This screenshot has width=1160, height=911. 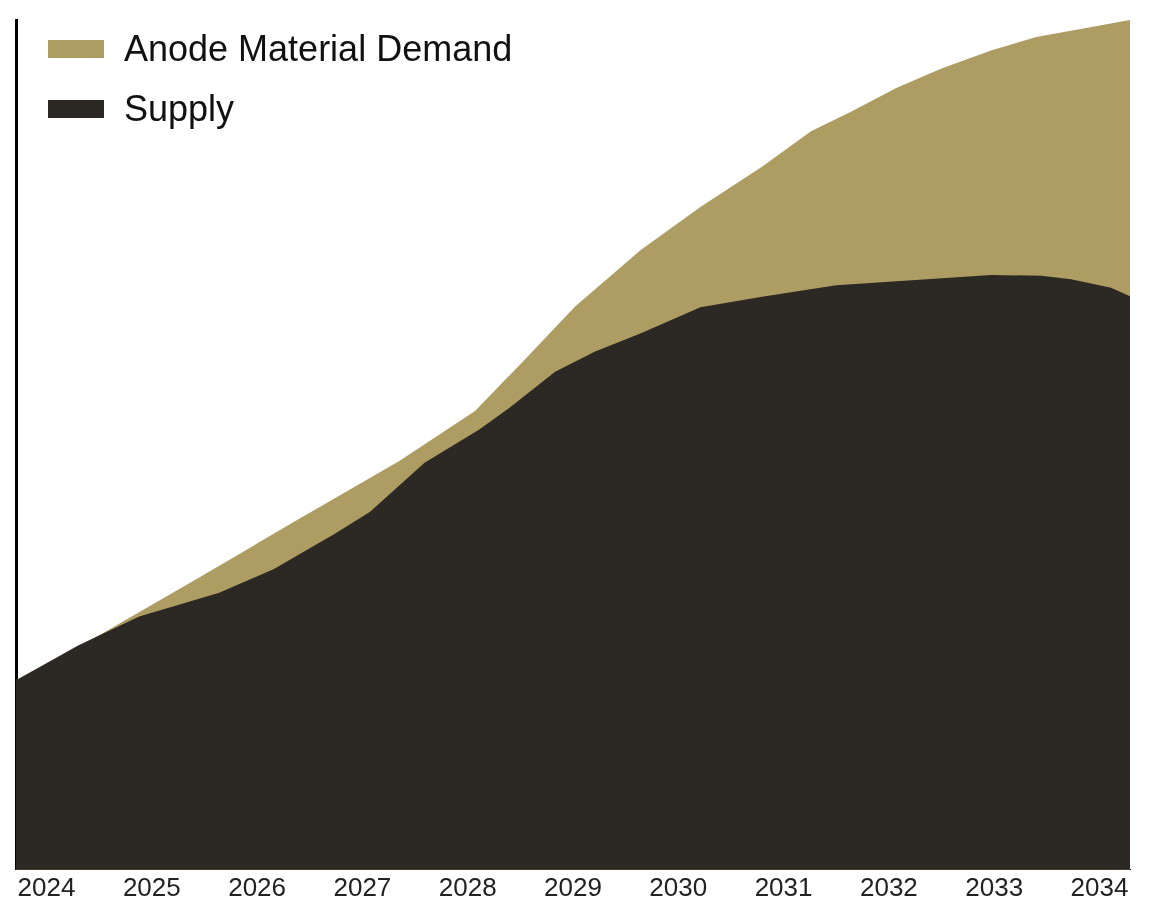 I want to click on legend-label: Supply, so click(x=179, y=109).